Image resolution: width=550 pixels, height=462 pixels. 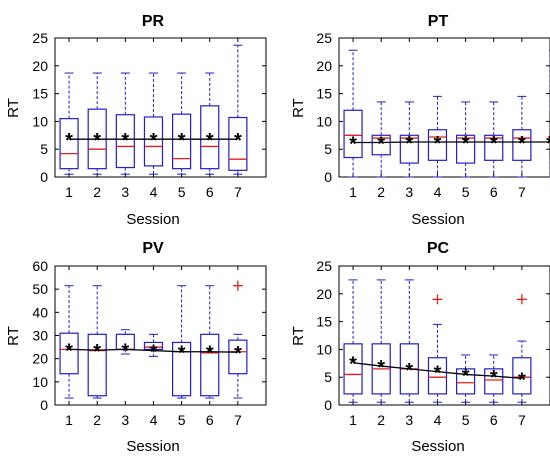 What do you see at coordinates (40, 312) in the screenshot?
I see `y-tick-label: 40` at bounding box center [40, 312].